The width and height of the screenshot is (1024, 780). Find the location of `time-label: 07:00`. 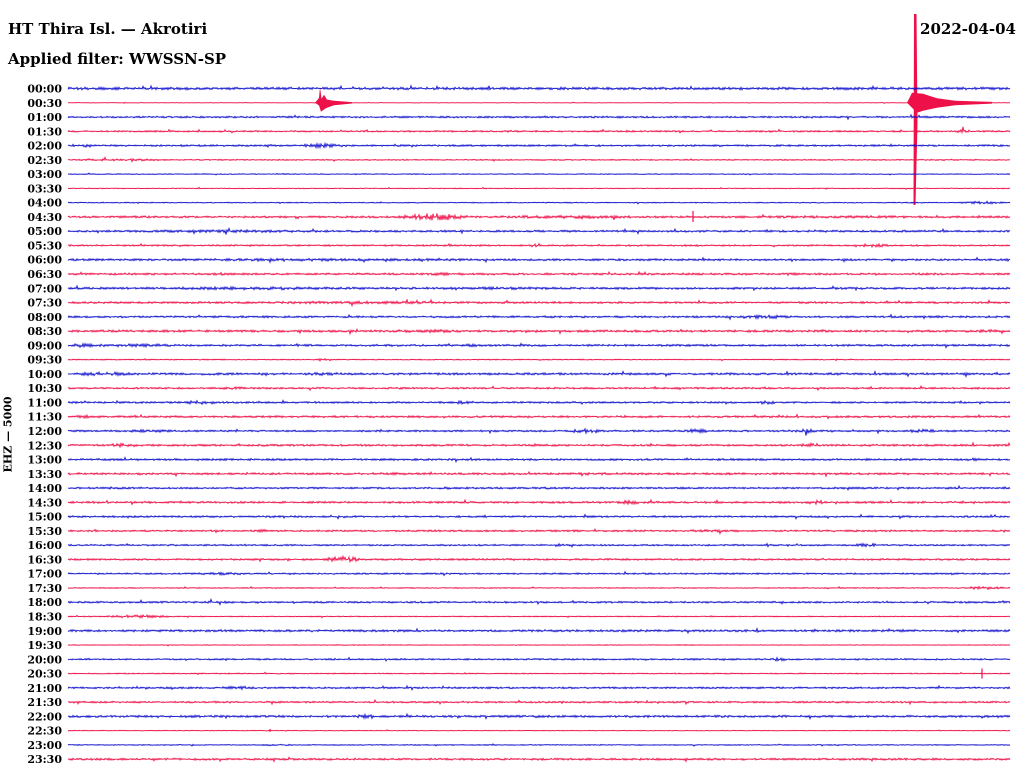

time-label: 07:00 is located at coordinates (44, 288).